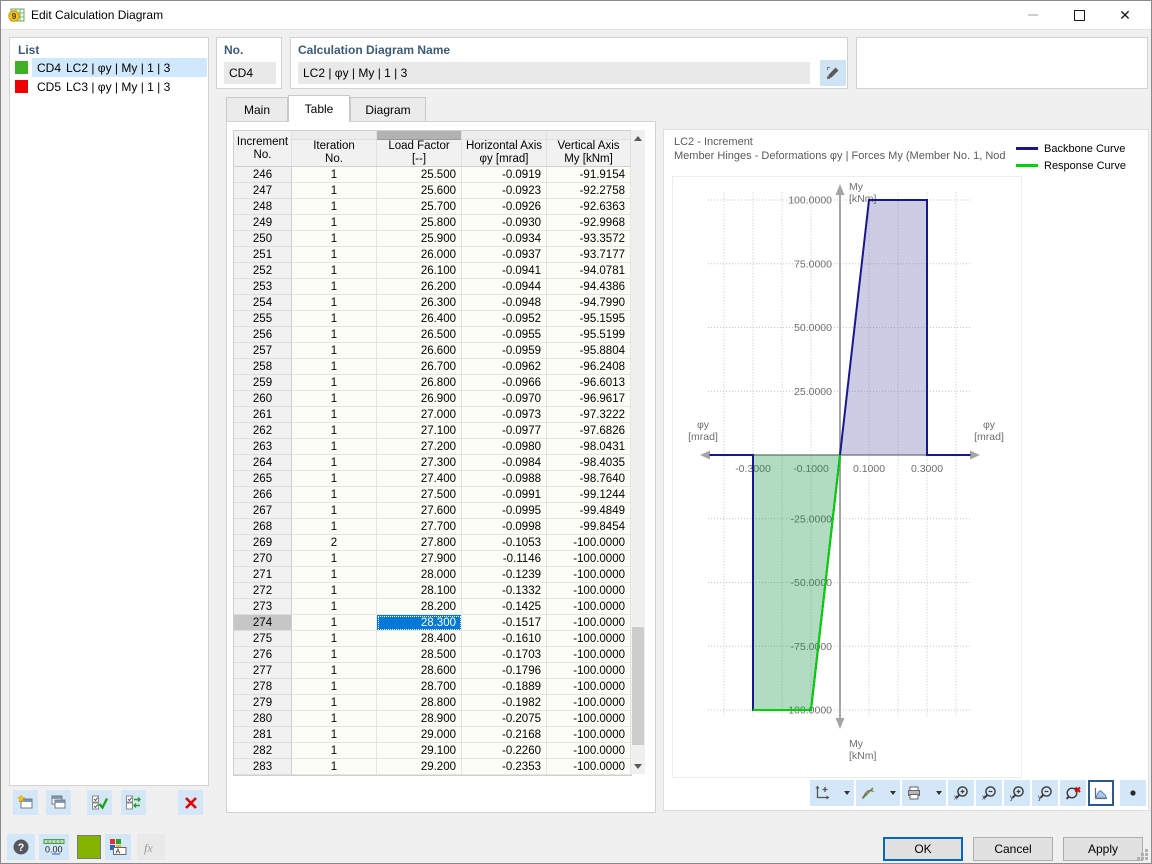  I want to click on row-header: 253, so click(263, 287).